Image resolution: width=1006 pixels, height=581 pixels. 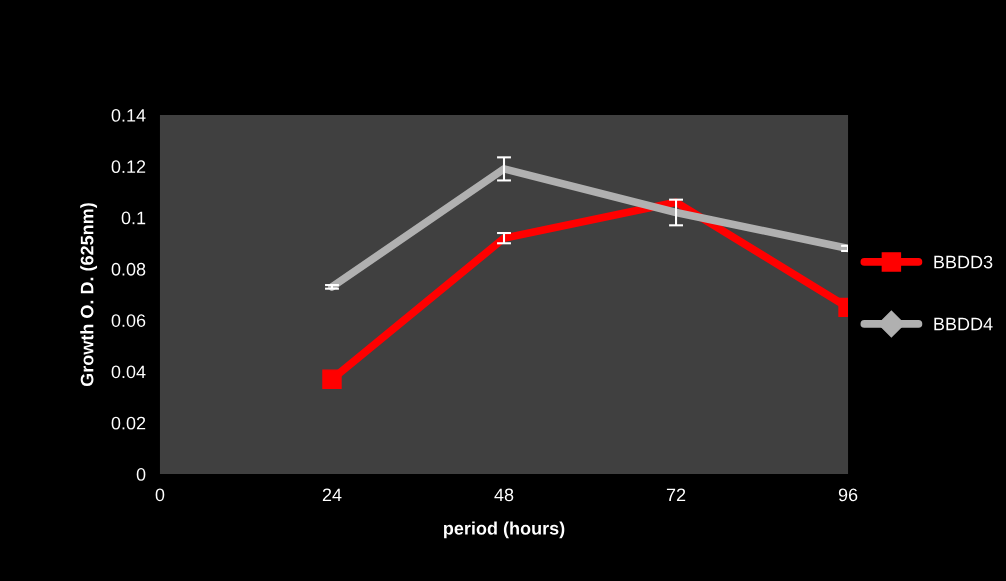 What do you see at coordinates (160, 495) in the screenshot?
I see `x-tick-label: 0` at bounding box center [160, 495].